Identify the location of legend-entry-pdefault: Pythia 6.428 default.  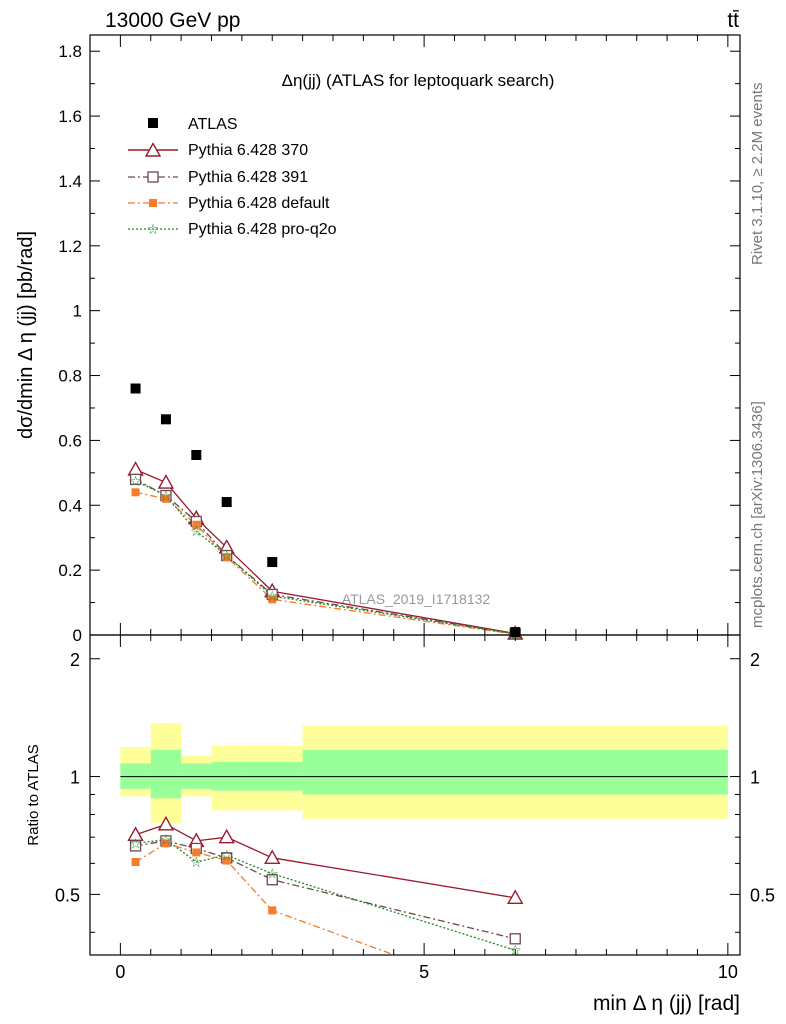
(229, 203).